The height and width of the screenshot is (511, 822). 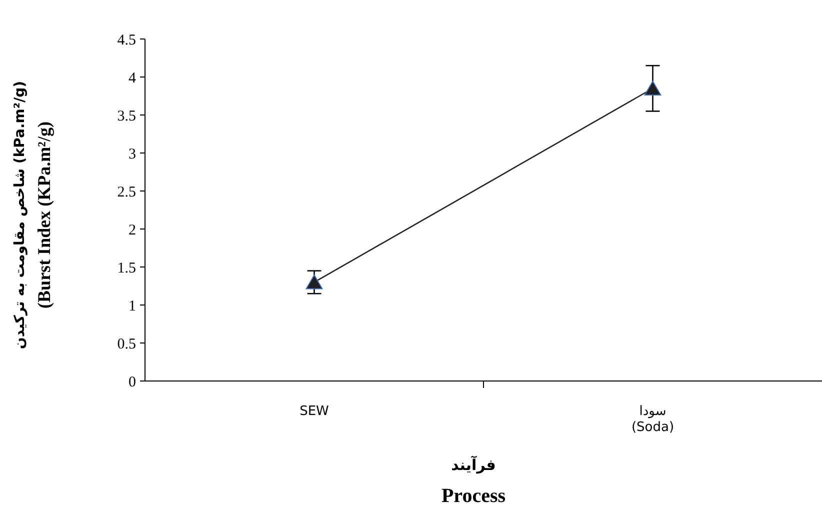 I want to click on y-tick-label: 0.5, so click(x=126, y=344).